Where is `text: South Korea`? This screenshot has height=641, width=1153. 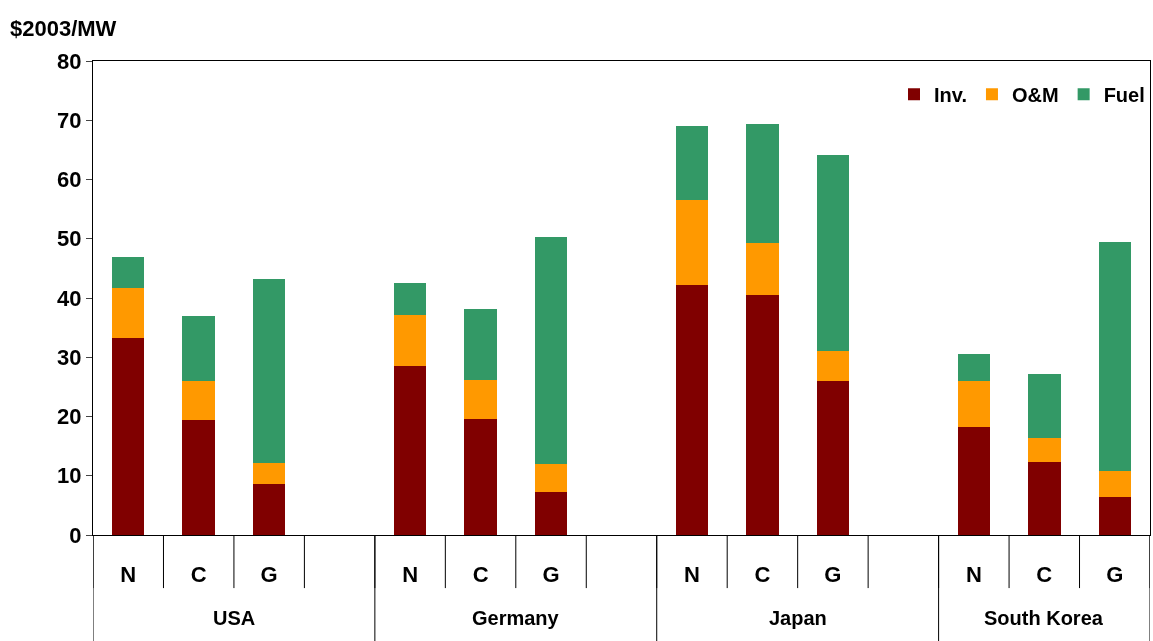 text: South Korea is located at coordinates (1044, 618).